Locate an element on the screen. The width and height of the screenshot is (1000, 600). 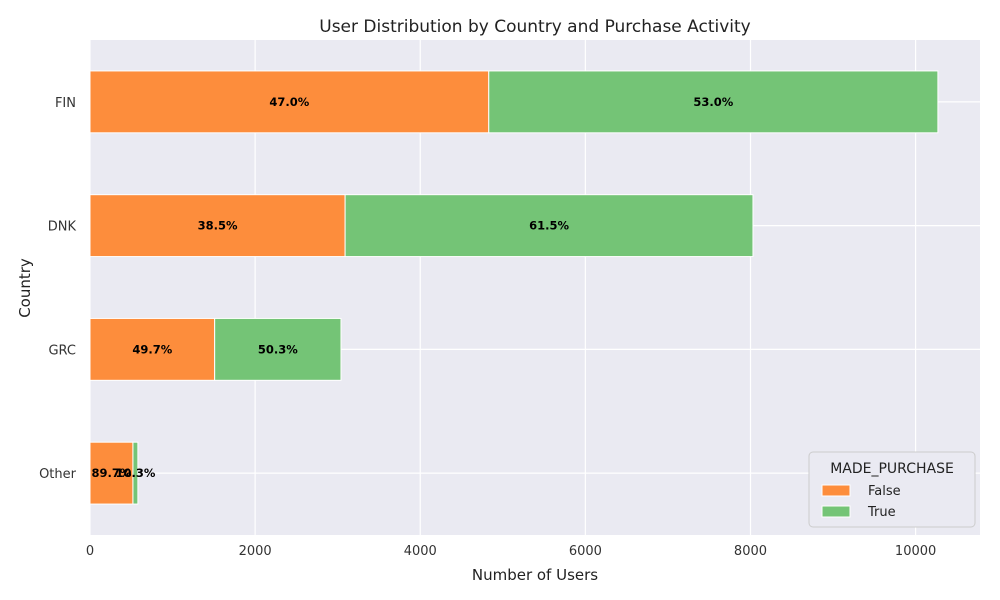
bar-data-label: 61.5% is located at coordinates (549, 226).